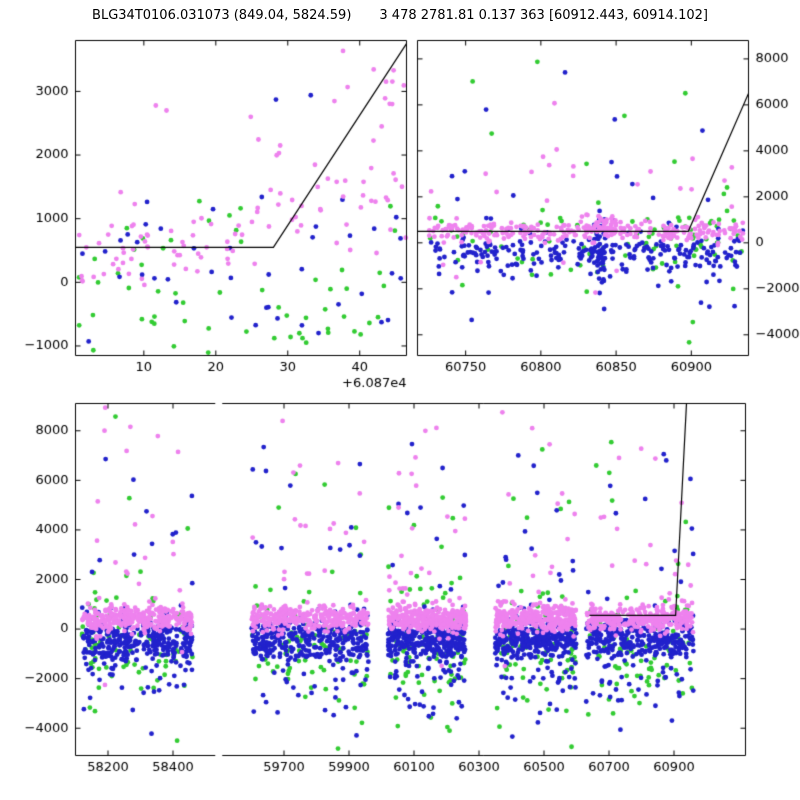 Image resolution: width=800 pixels, height=800 pixels. Describe the element at coordinates (222, 15) in the screenshot. I see `title-object-id: BLG34T0106.031073 (849.04, 5824.59)` at that location.